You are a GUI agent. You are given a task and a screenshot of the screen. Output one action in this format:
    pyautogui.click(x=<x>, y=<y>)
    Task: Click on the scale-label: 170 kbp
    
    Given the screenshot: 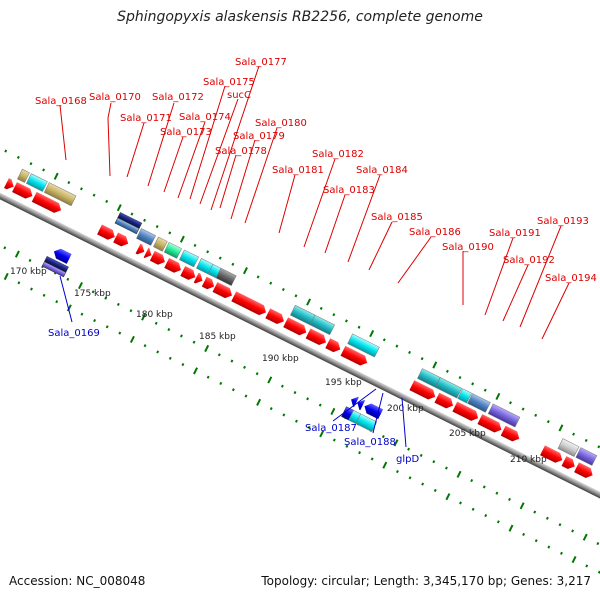 What is the action you would take?
    pyautogui.click(x=28, y=272)
    